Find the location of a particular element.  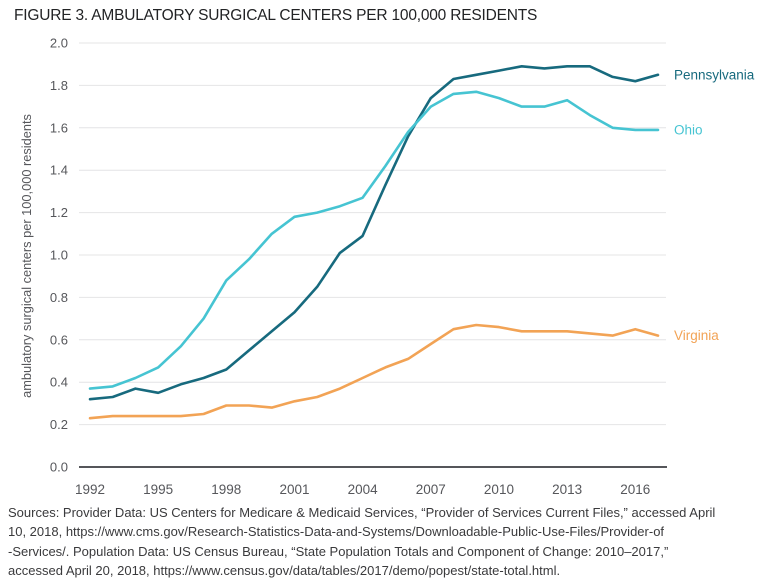

y-tick-label: 1.4 is located at coordinates (59, 170).